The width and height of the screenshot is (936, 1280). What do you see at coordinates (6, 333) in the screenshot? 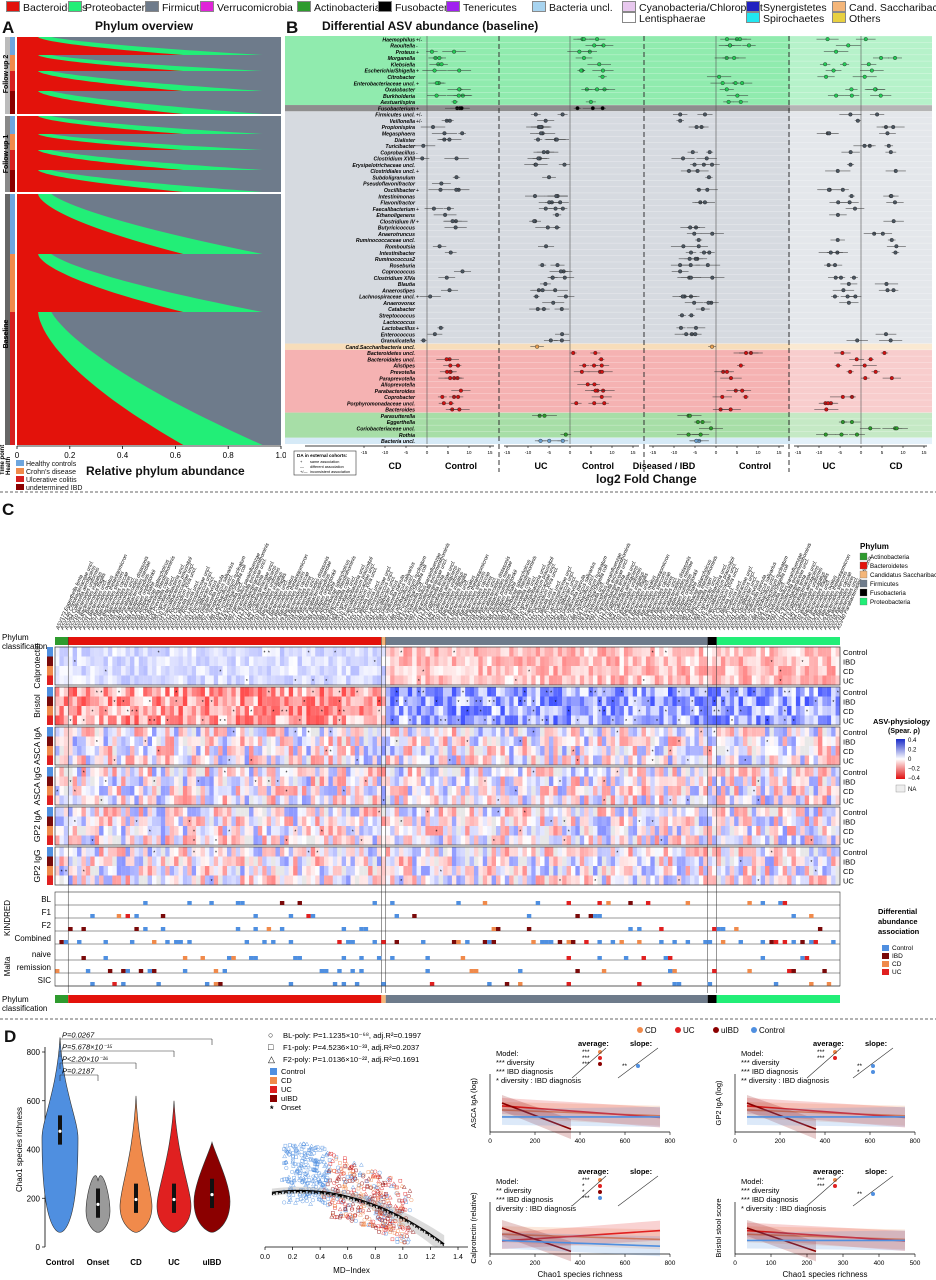
I see `group-label: Baseline` at bounding box center [6, 333].